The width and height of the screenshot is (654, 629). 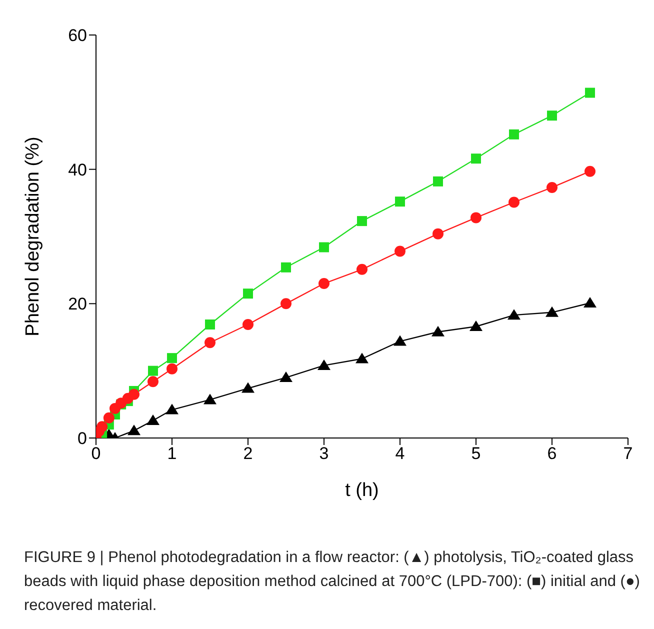 What do you see at coordinates (77, 304) in the screenshot?
I see `y-tick-label: 20` at bounding box center [77, 304].